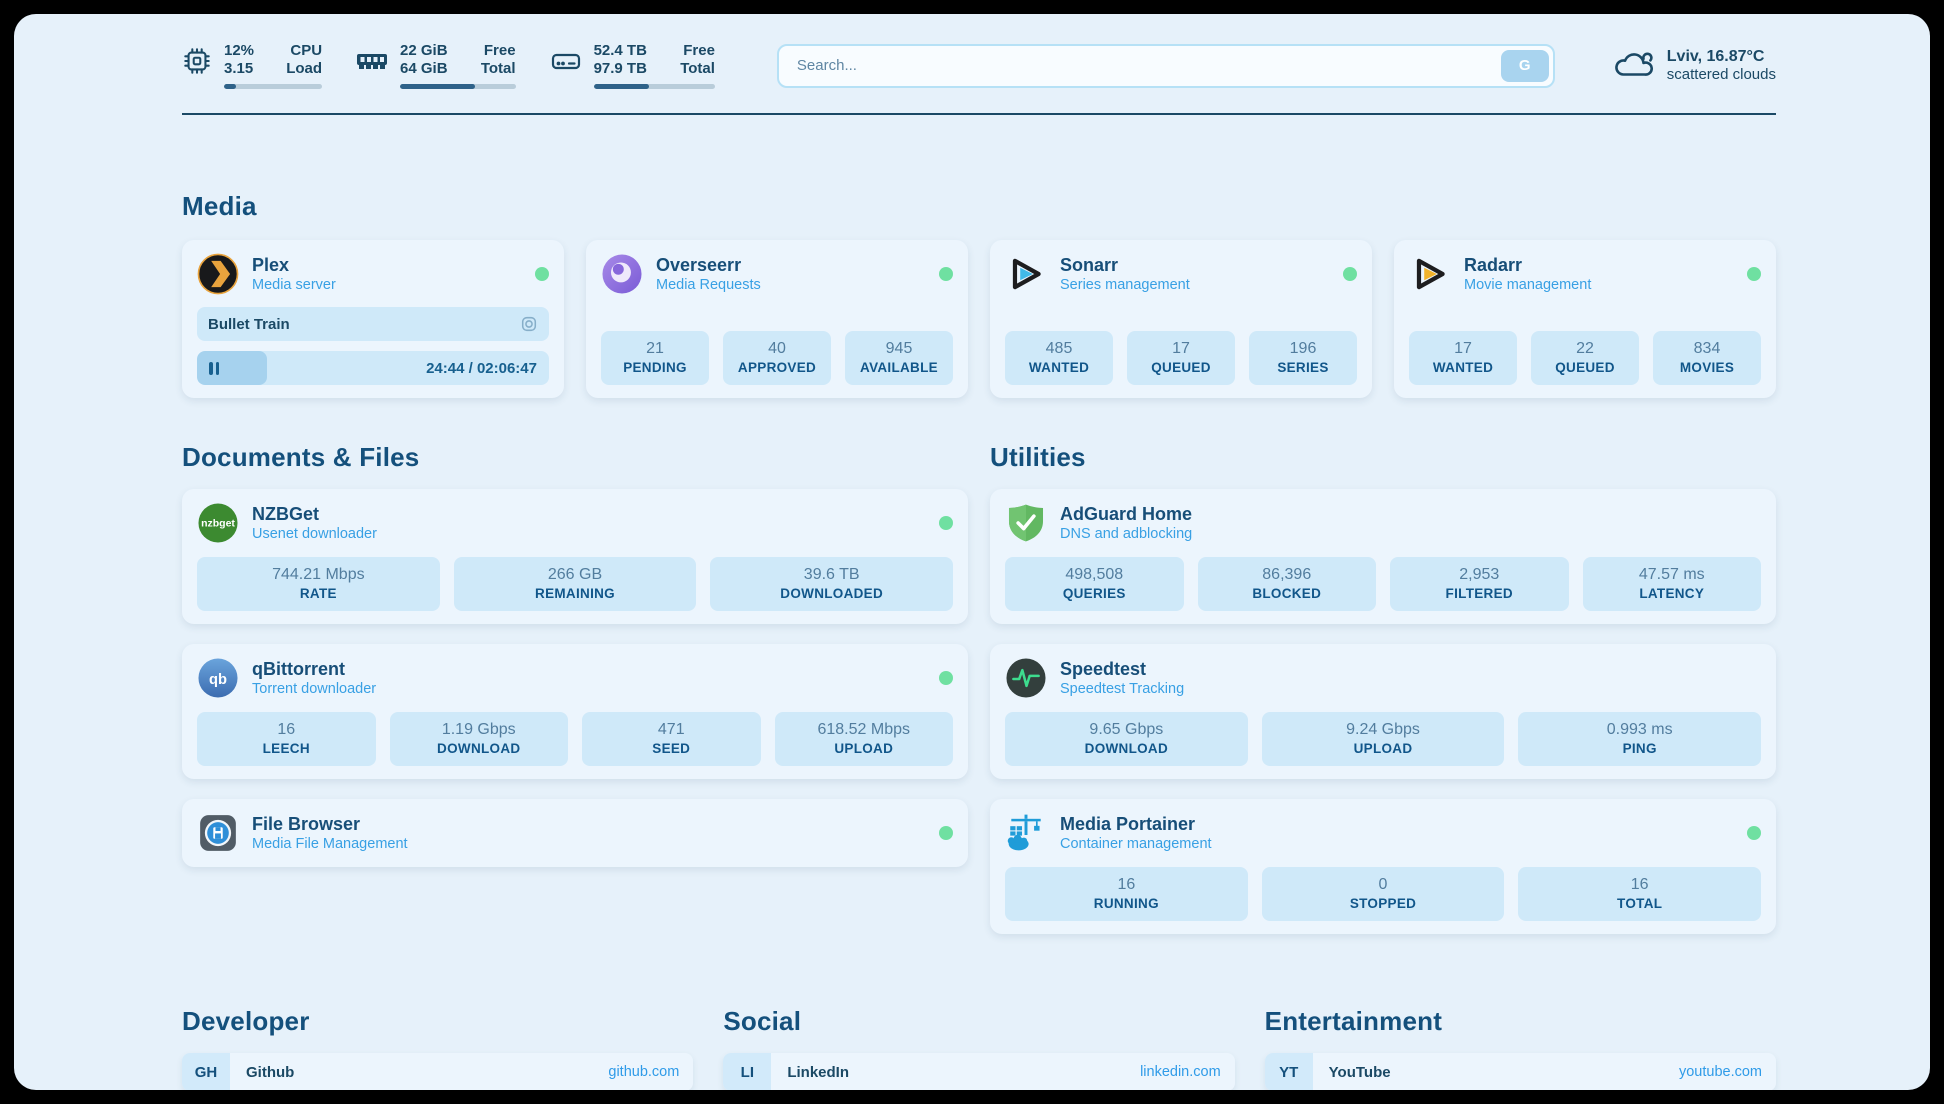 The height and width of the screenshot is (1104, 1944). What do you see at coordinates (762, 1021) in the screenshot?
I see `bookmark-heading-social: Social` at bounding box center [762, 1021].